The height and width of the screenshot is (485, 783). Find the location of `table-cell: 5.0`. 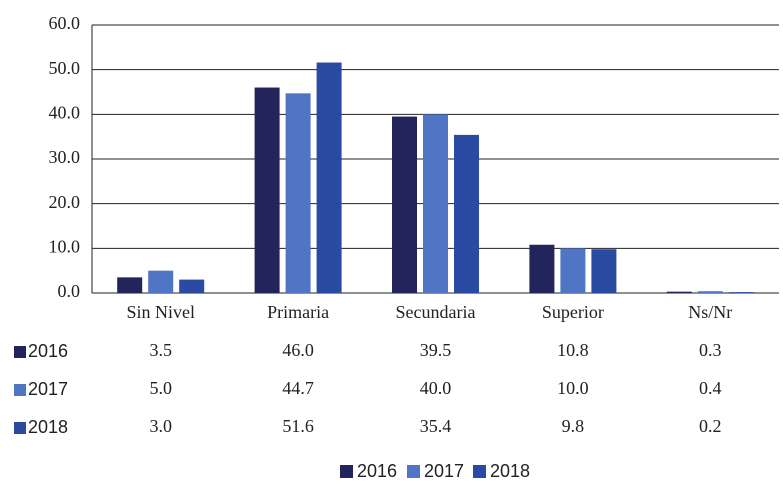

table-cell: 5.0 is located at coordinates (160, 388).